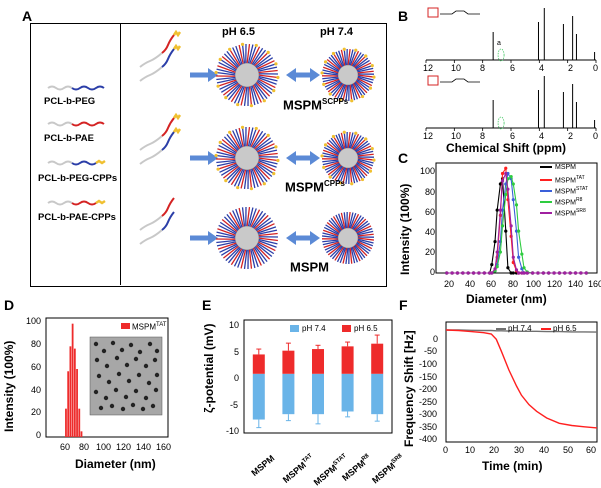 The height and width of the screenshot is (488, 601). Describe the element at coordinates (168, 141) in the screenshot. I see `hydrophilic-segment` at that location.